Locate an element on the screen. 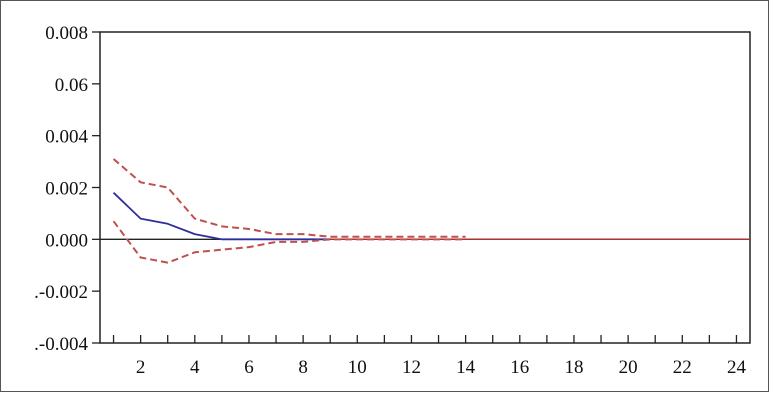 Image resolution: width=769 pixels, height=397 pixels. x-tick-label: 2 is located at coordinates (141, 367).